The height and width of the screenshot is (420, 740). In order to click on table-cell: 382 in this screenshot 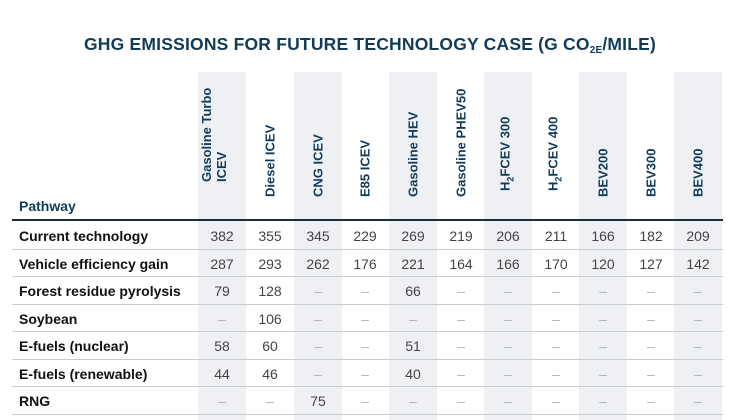, I will do `click(222, 236)`.